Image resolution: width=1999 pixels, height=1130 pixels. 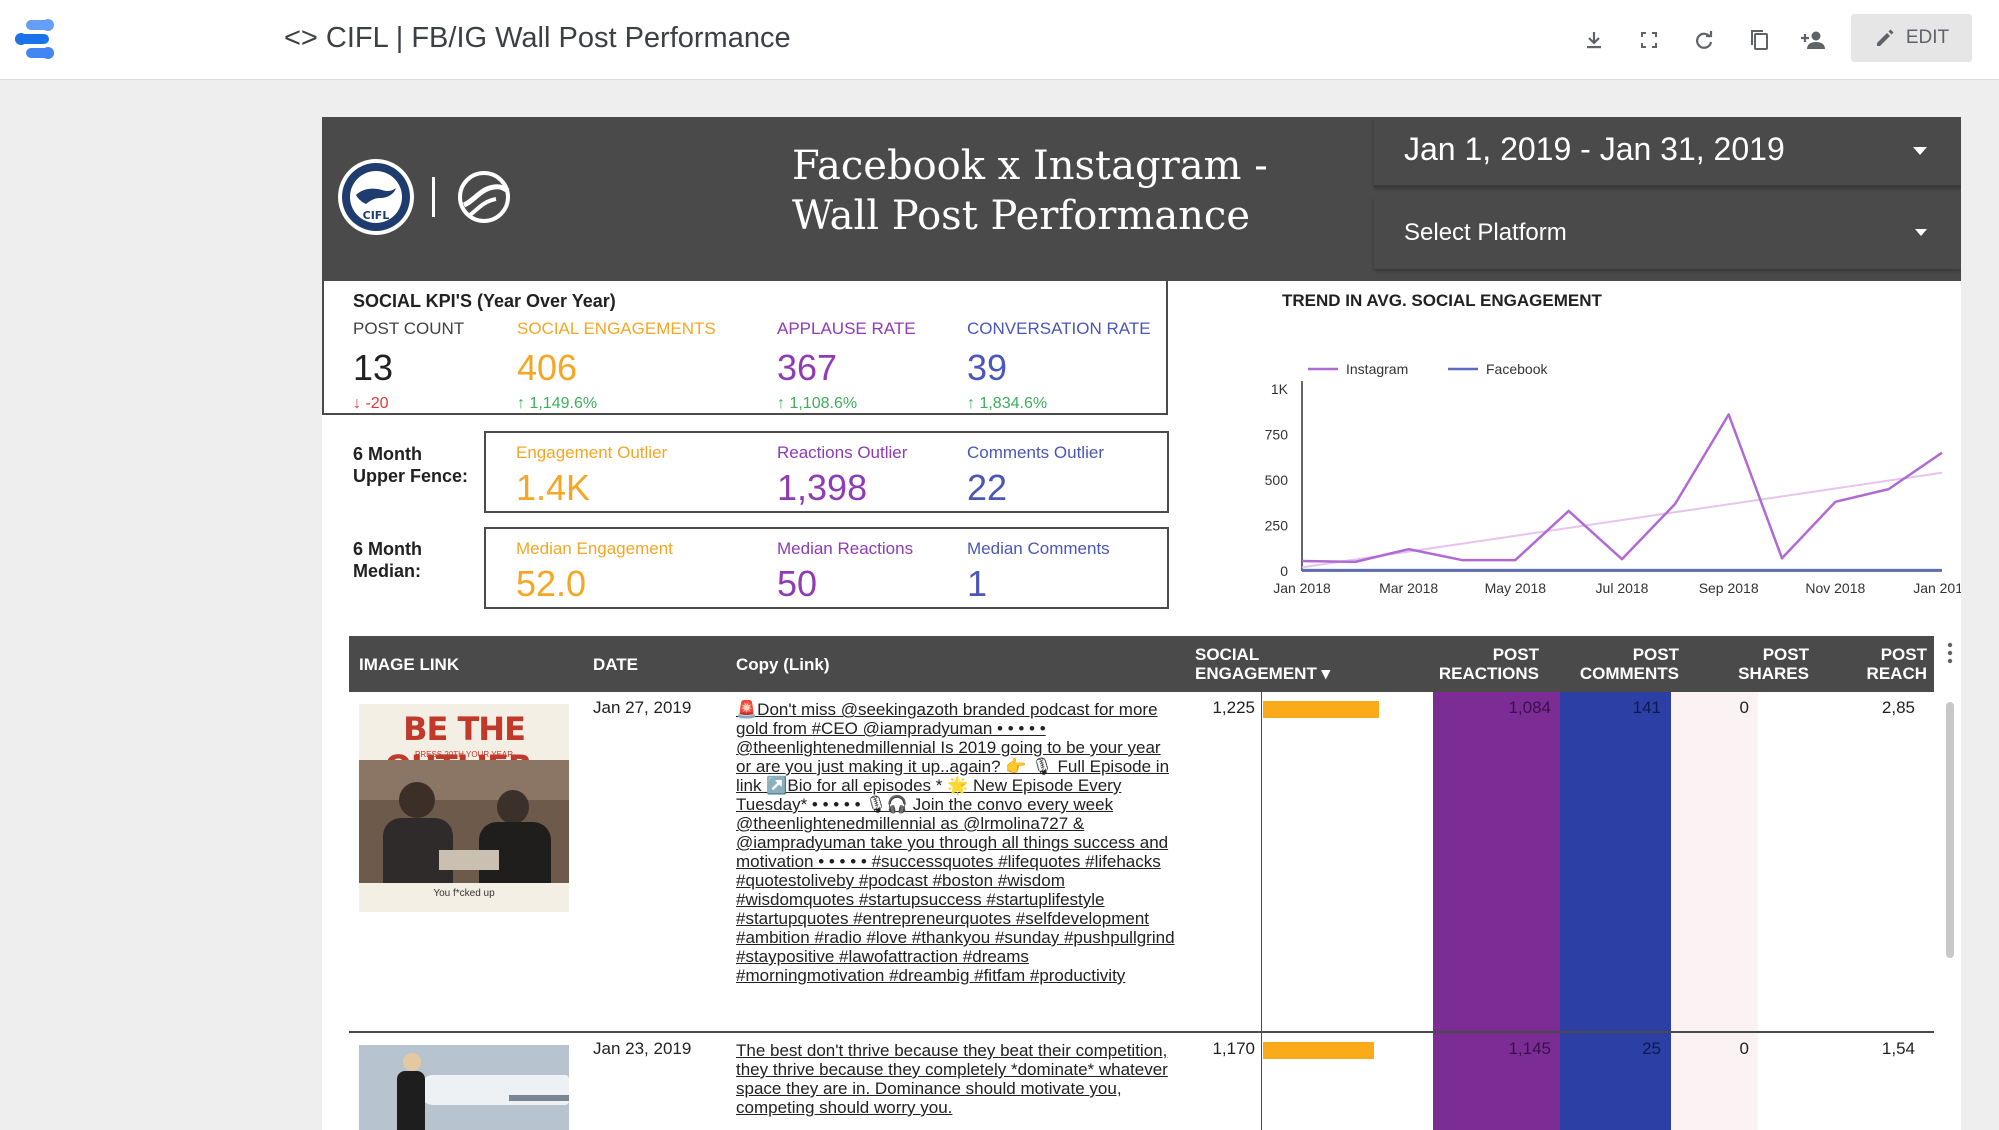 What do you see at coordinates (464, 821) in the screenshot?
I see `thumbnail-photo` at bounding box center [464, 821].